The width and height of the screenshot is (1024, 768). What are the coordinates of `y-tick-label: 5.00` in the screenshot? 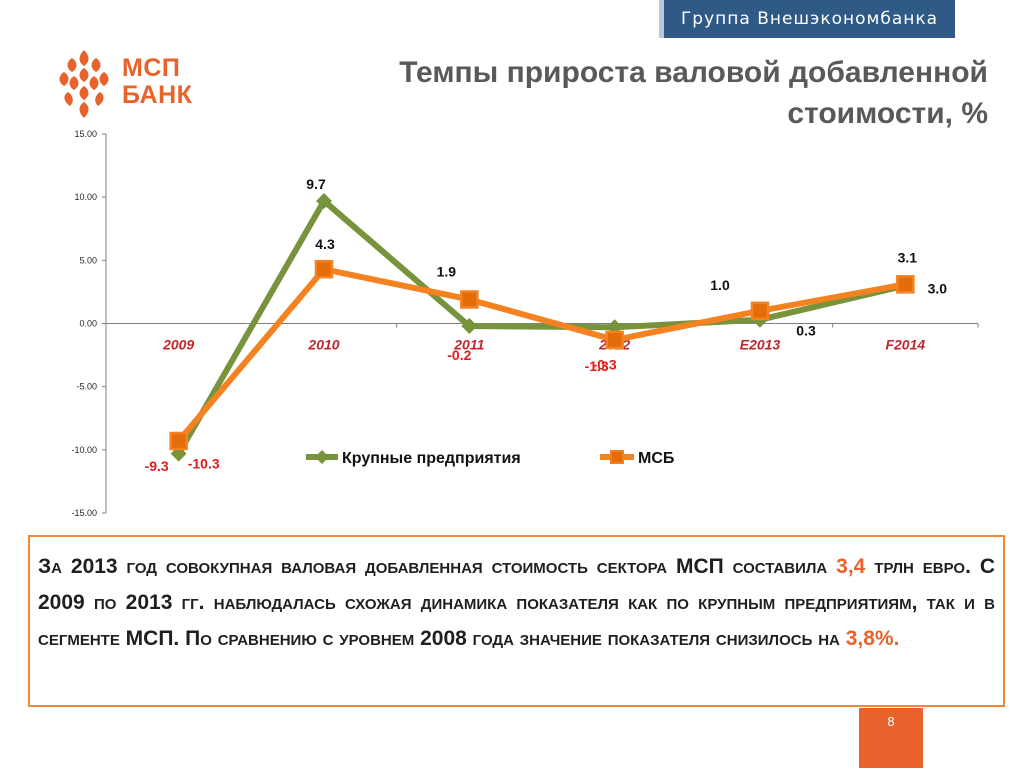 It's located at (88, 260).